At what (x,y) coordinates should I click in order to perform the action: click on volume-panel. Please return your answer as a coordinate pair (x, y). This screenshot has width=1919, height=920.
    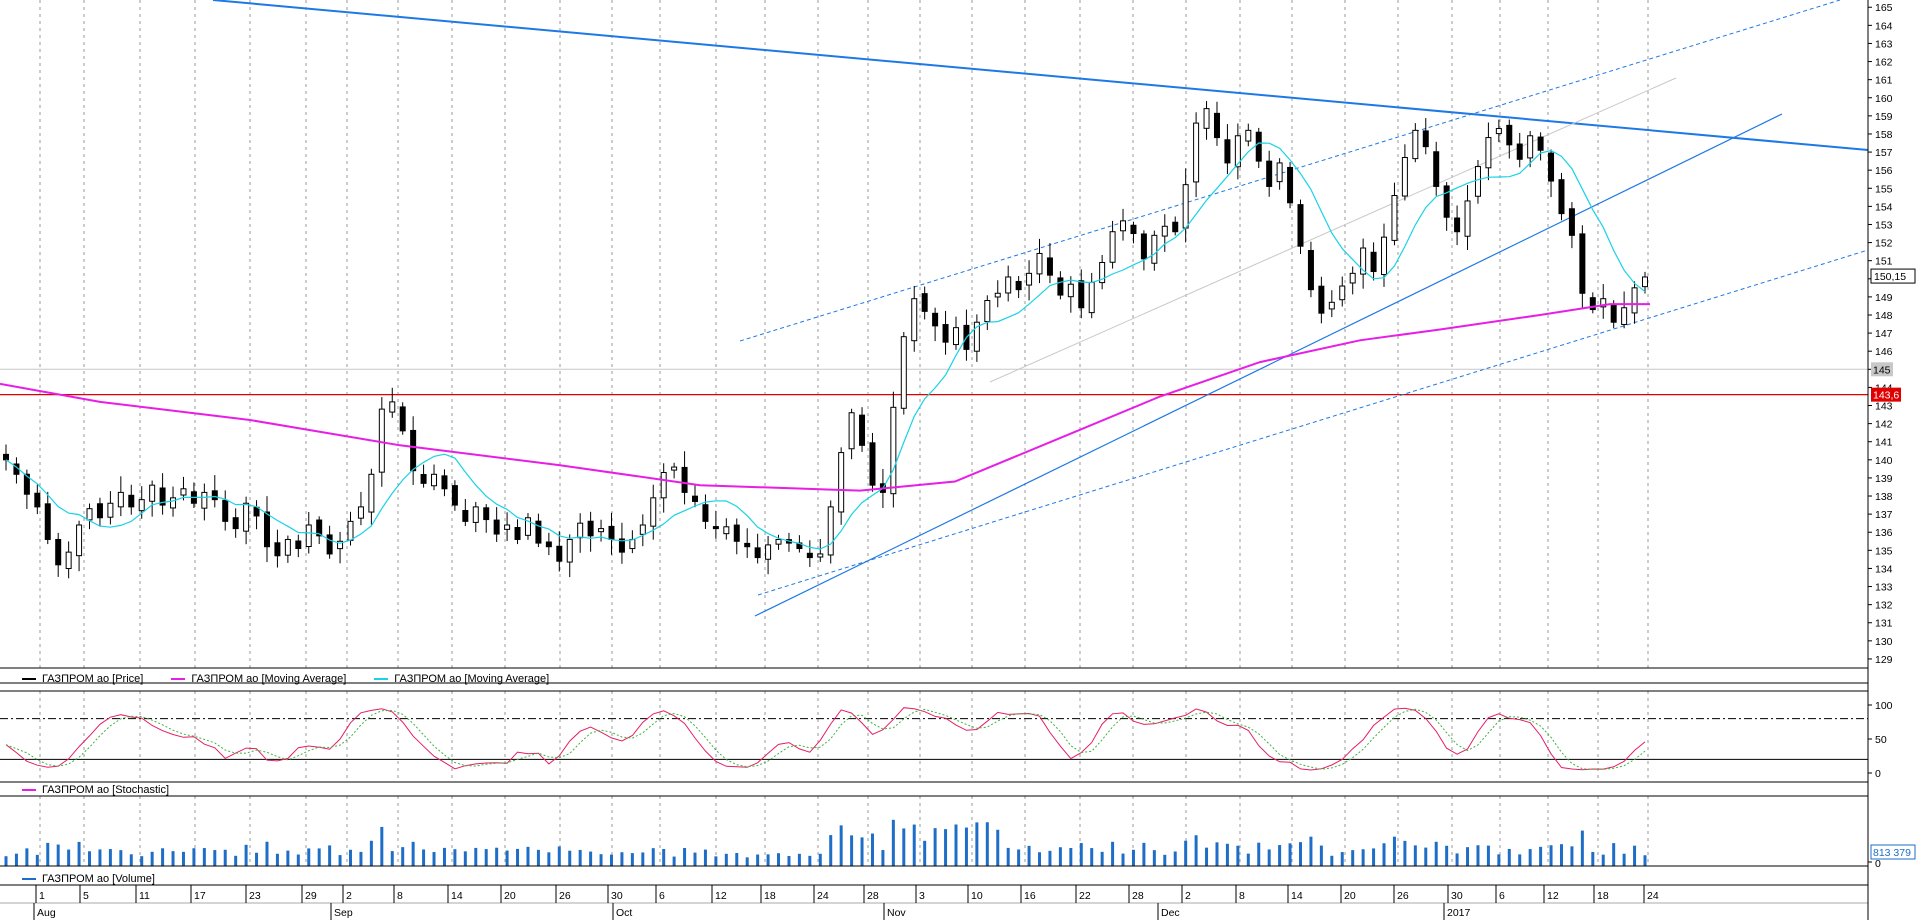
    Looking at the image, I should click on (825, 842).